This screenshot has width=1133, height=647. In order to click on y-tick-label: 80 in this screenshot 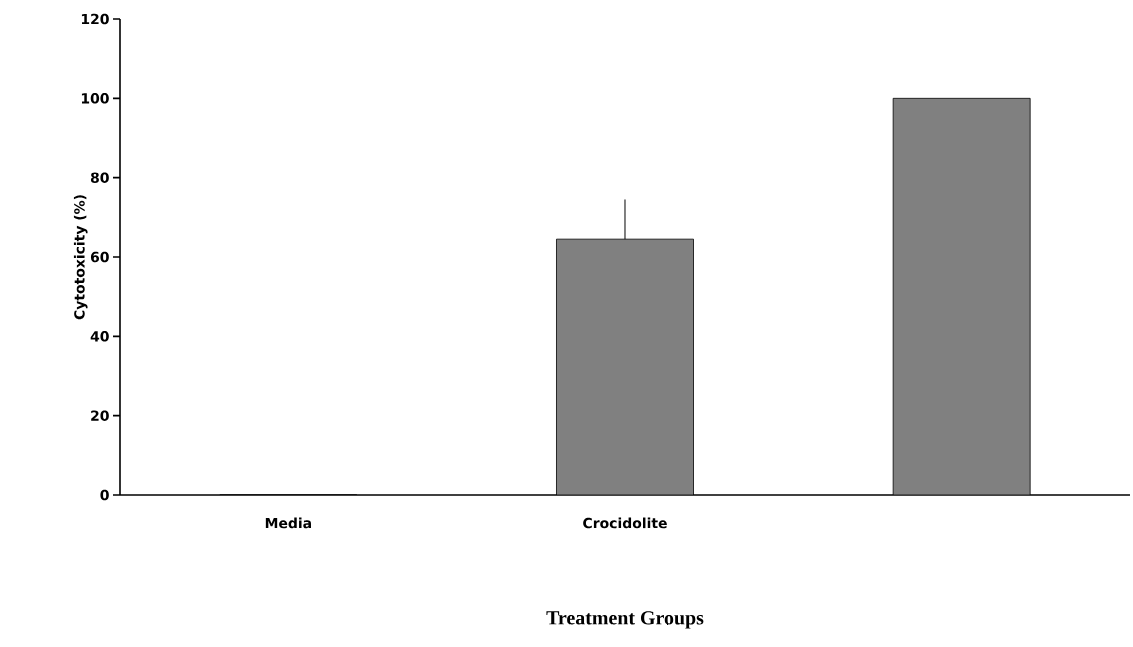, I will do `click(99, 177)`.